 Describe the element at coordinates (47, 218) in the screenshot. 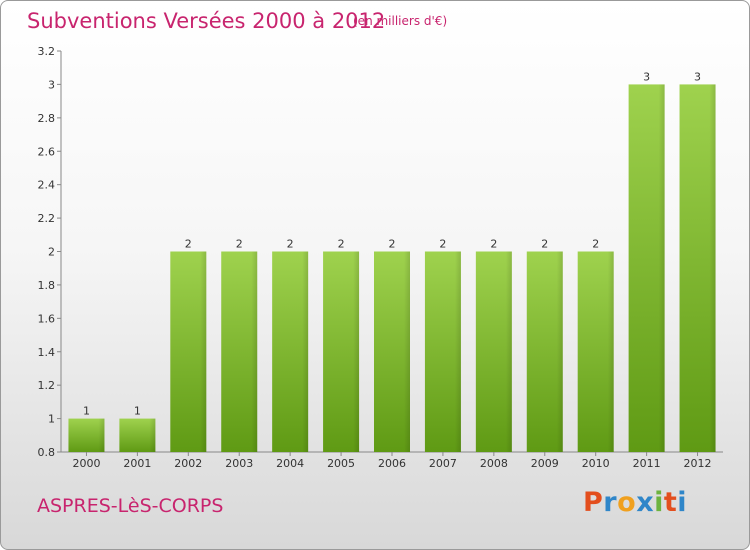

I see `y-tick-label: 2.2` at that location.